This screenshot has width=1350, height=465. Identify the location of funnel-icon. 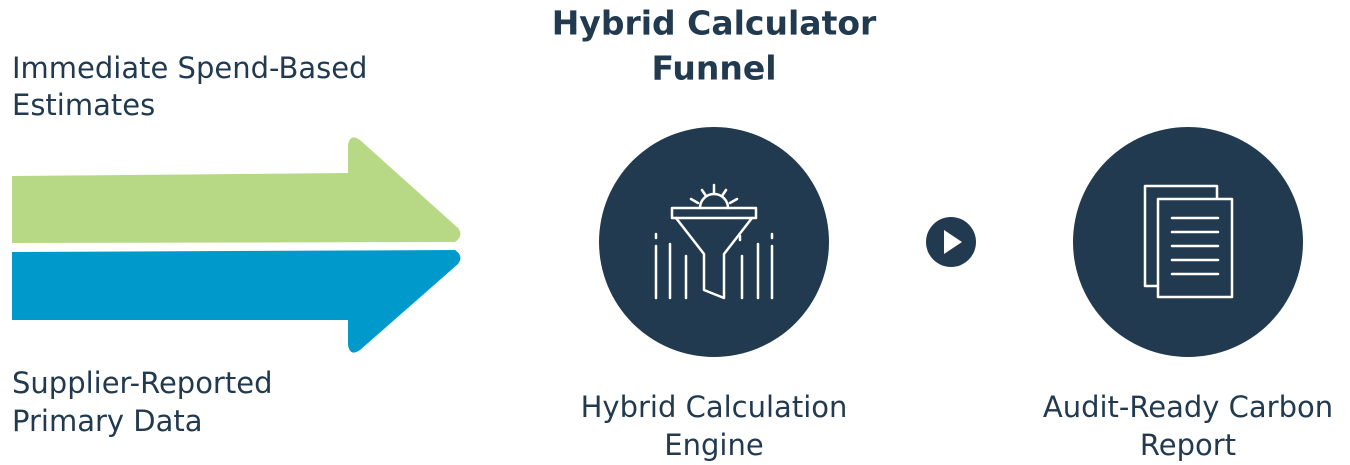
(714, 241).